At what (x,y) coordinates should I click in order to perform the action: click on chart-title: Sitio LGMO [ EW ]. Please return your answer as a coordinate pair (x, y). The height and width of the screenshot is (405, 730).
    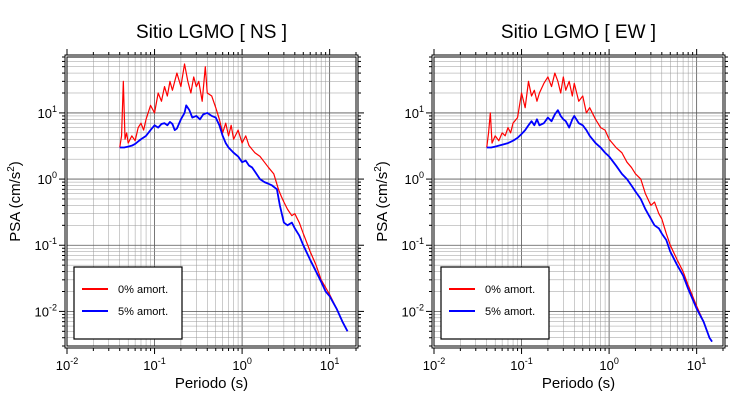
    Looking at the image, I should click on (578, 32).